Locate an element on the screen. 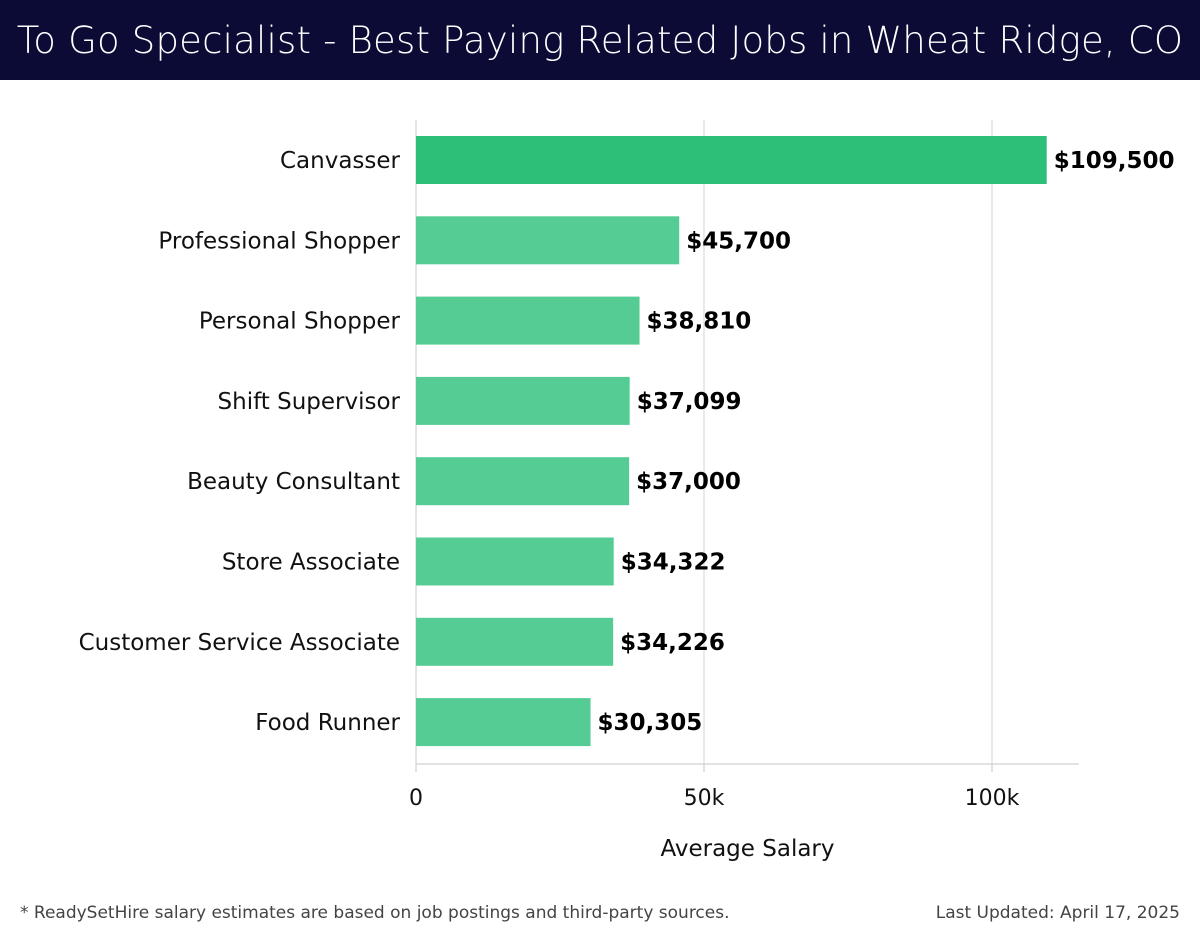  value-label: $34,226 is located at coordinates (672, 643).